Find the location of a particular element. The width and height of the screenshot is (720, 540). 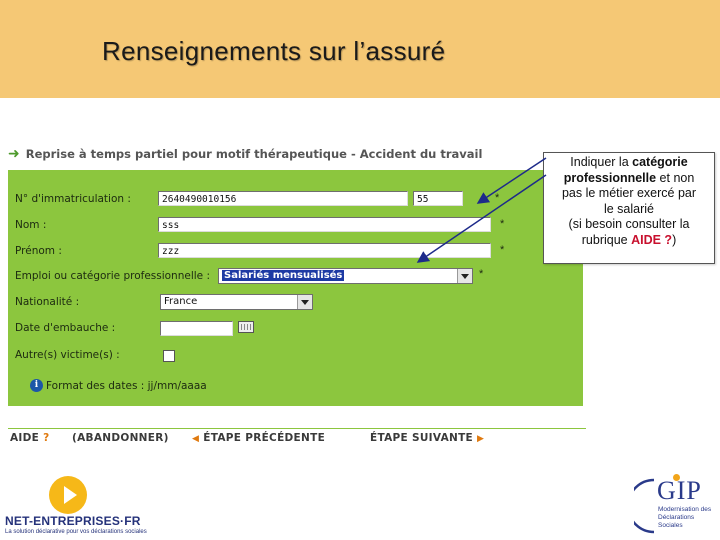

label-immatriculation: N° d'immatriculation : is located at coordinates (73, 199).